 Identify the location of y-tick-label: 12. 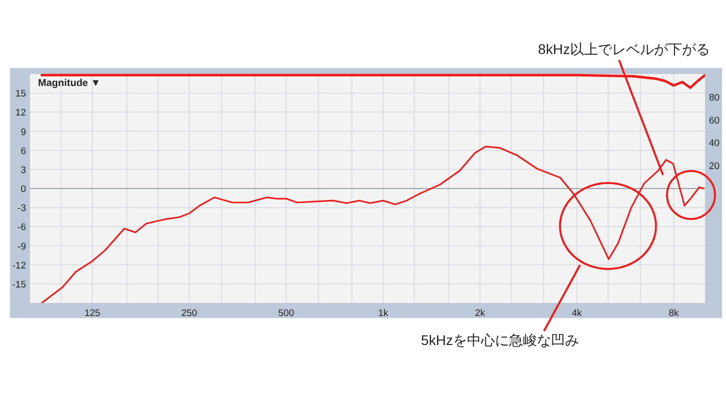
(20, 113).